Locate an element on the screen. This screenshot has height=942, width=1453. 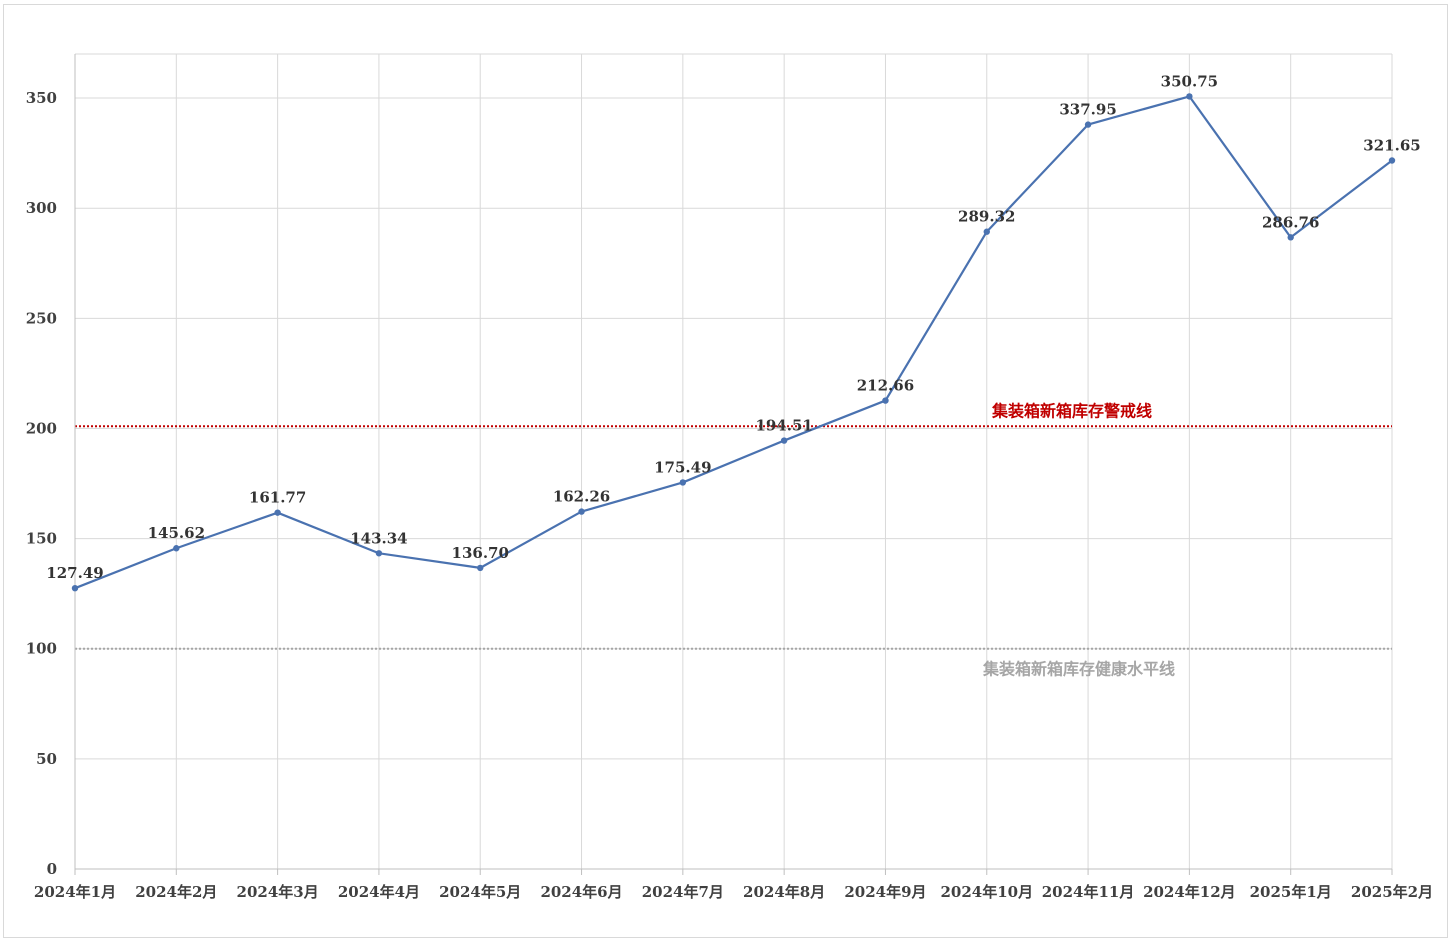
x-tick-label: 2025年2月 is located at coordinates (1392, 892).